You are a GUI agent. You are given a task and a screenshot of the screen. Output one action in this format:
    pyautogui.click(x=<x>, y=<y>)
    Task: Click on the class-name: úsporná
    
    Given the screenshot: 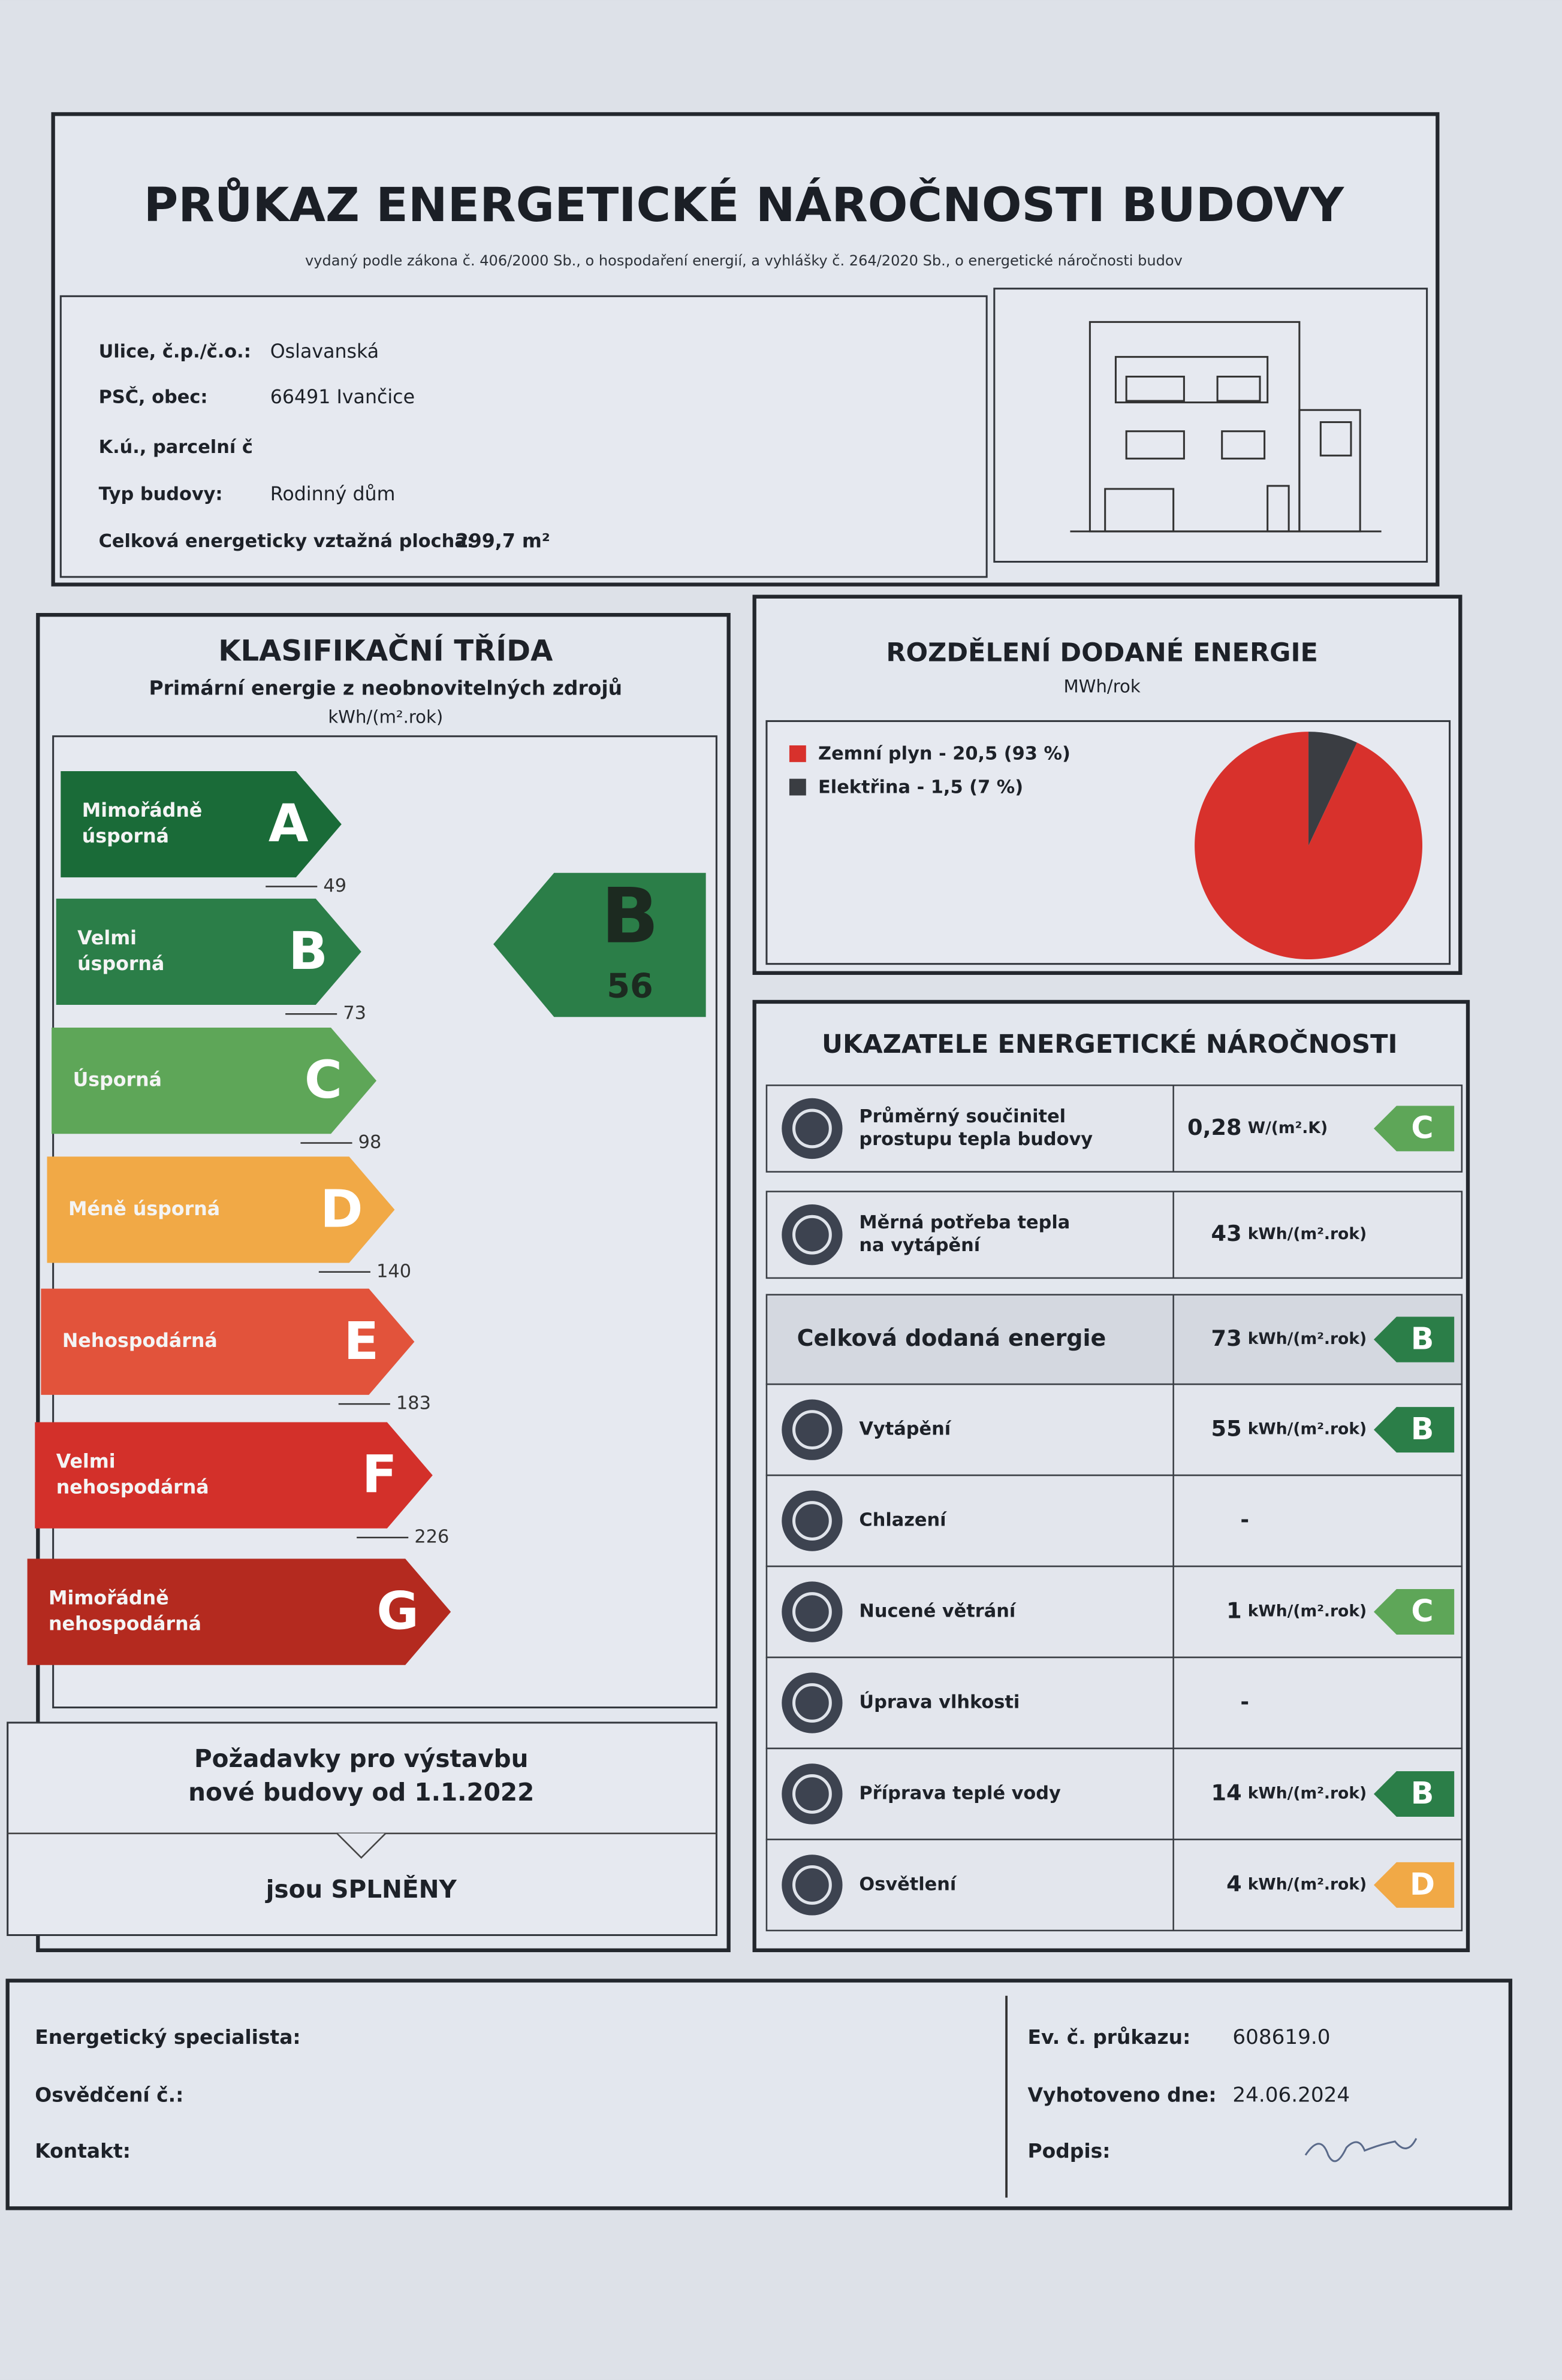 What is the action you would take?
    pyautogui.click(x=120, y=964)
    